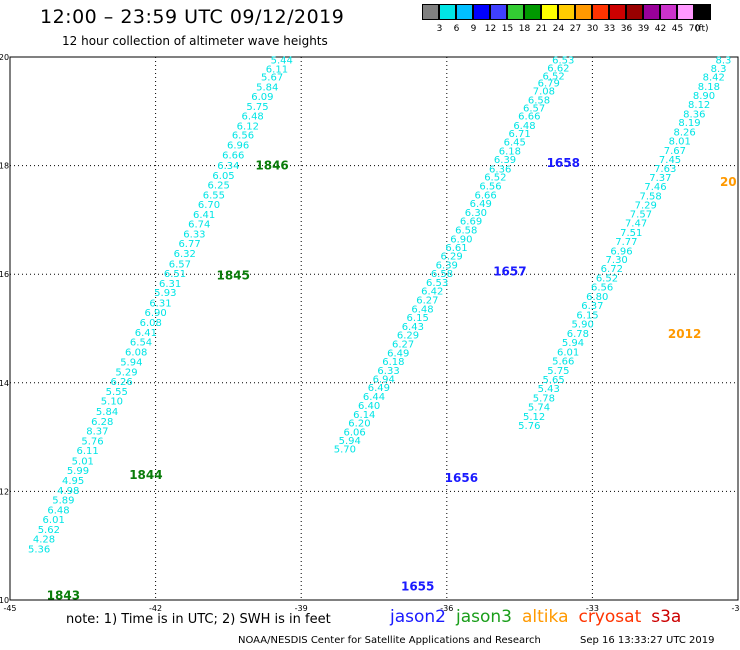 This screenshot has height=650, width=740. Describe the element at coordinates (490, 29) in the screenshot. I see `scale-label: 12` at that location.